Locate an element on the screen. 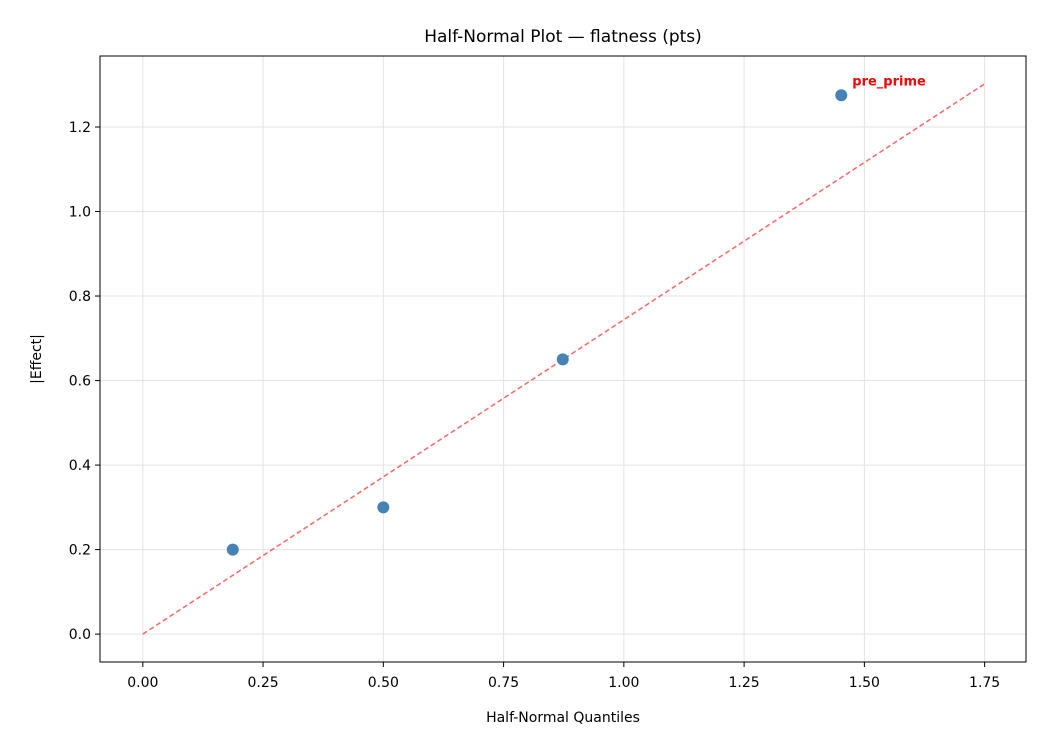  y-tick-label: 0.8 is located at coordinates (80, 297).